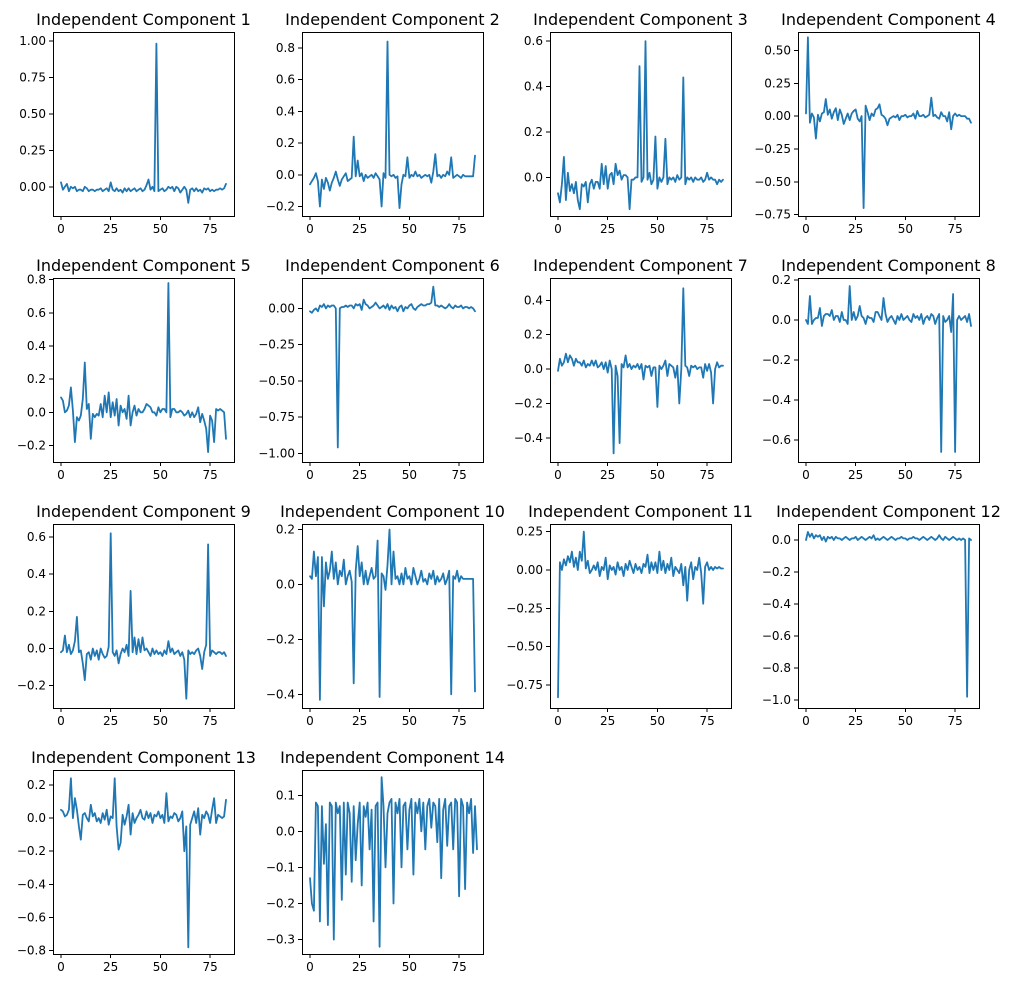 Image resolution: width=1015 pixels, height=989 pixels. What do you see at coordinates (143, 265) in the screenshot?
I see `subplot-title: Independent Component 5` at bounding box center [143, 265].